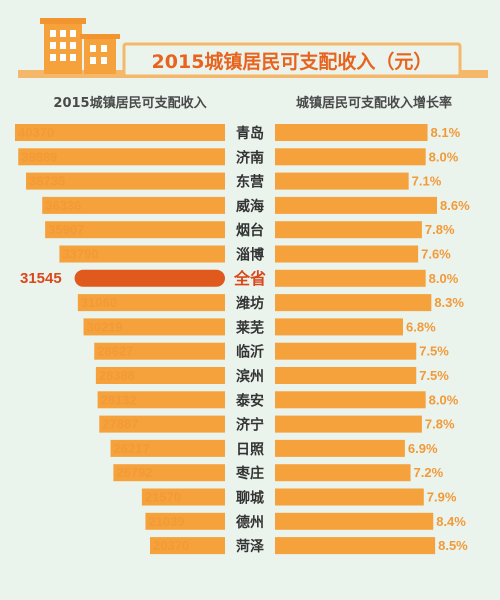 The image size is (500, 600). Describe the element at coordinates (249, 473) in the screenshot. I see `city-label: 枣庄` at that location.